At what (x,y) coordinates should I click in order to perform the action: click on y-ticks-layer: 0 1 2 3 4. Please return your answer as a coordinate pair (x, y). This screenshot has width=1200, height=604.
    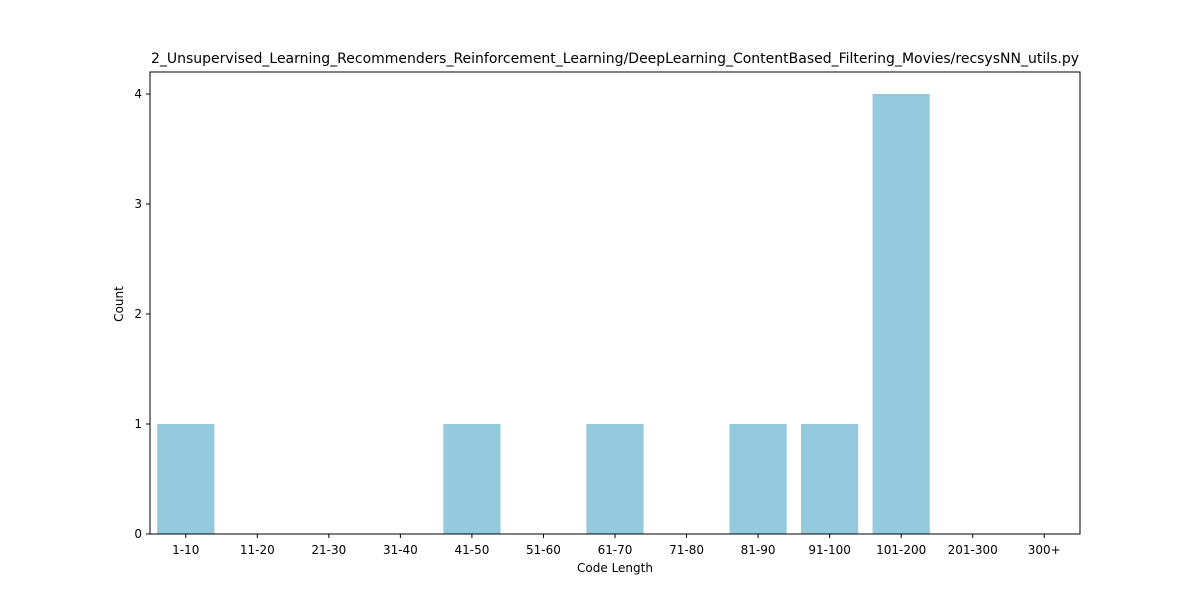
    Looking at the image, I should click on (142, 314).